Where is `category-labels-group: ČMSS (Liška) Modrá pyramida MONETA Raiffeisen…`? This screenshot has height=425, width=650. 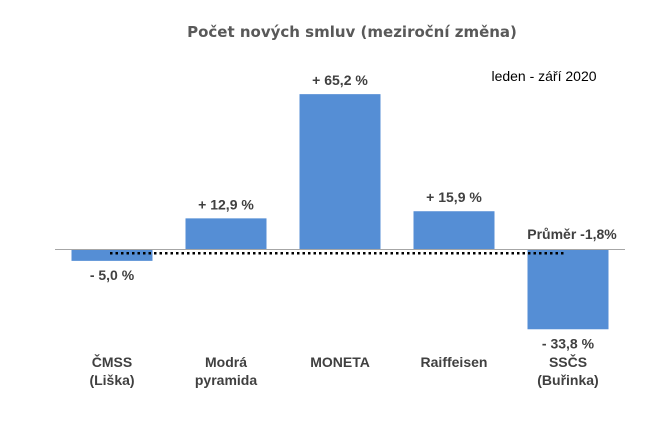 category-labels-group: ČMSS (Liška) Modrá pyramida MONETA Raiffeisen… is located at coordinates (343, 370).